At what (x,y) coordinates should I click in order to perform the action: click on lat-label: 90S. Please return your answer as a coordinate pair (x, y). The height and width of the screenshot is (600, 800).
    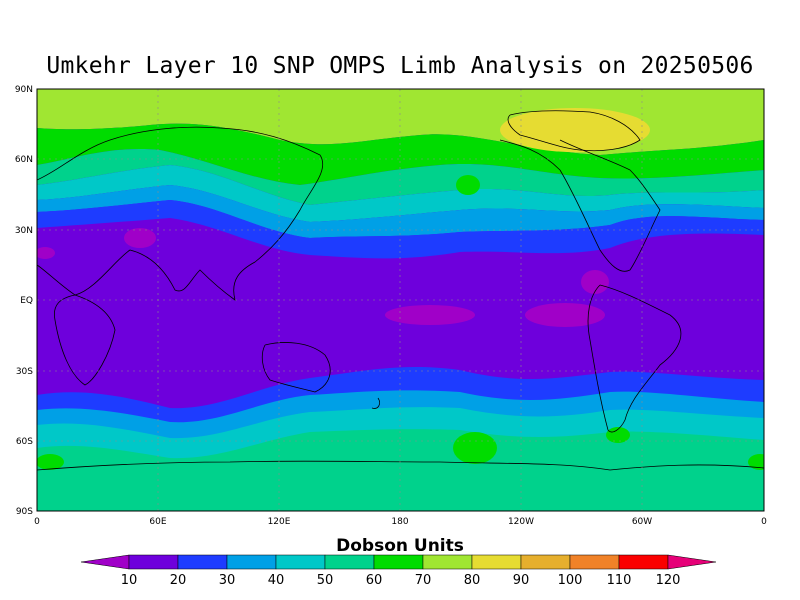
    Looking at the image, I should click on (24, 512).